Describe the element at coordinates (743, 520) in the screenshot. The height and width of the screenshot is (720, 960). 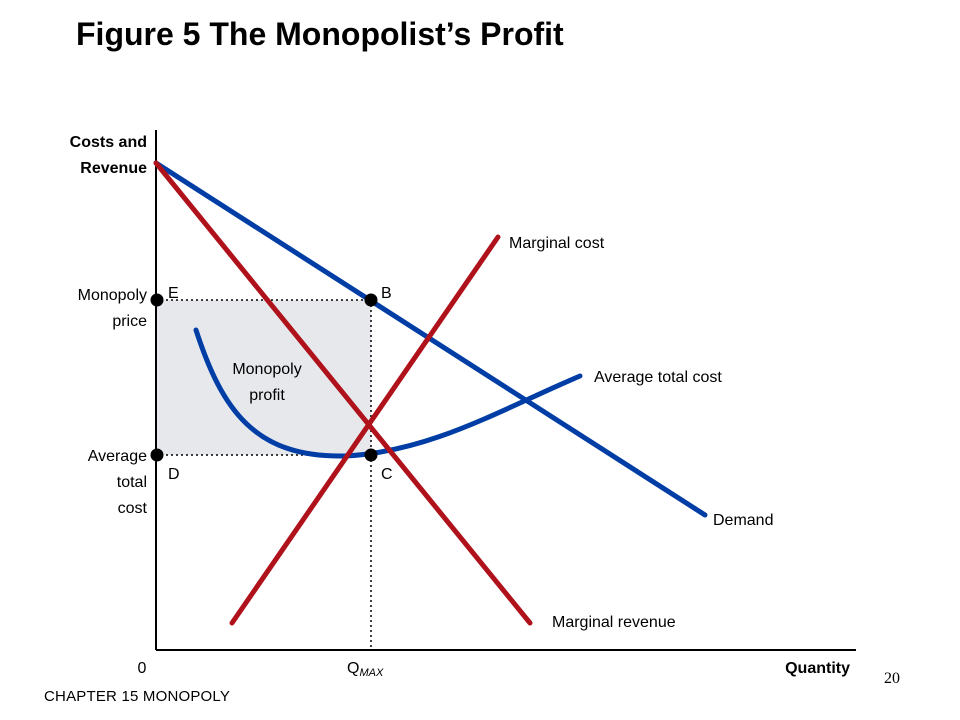
I see `demand-label: Demand` at that location.